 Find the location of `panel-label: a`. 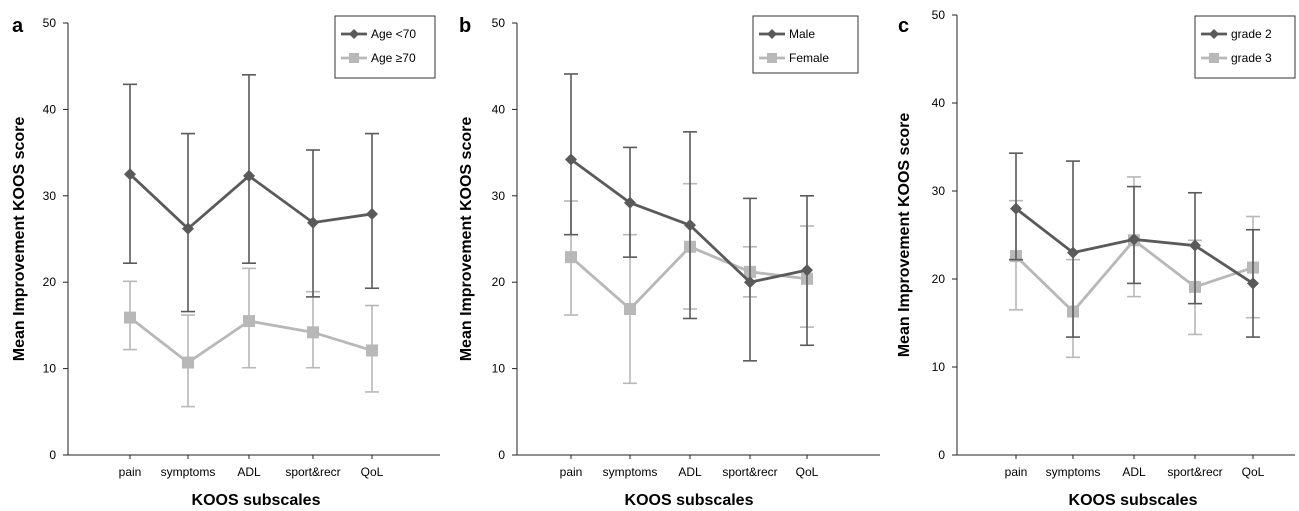

panel-label: a is located at coordinates (18, 26).